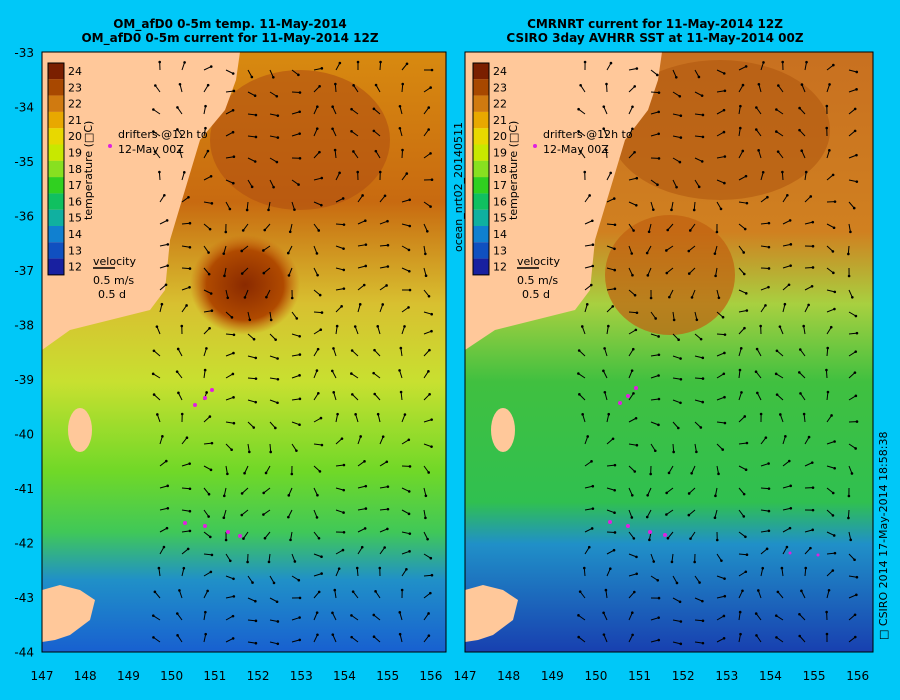 The width and height of the screenshot is (900, 700). What do you see at coordinates (24, 353) in the screenshot?
I see `left-y-axis-ticks: -33 -34 -35 -36 -37 -38 -39 -40 -41 -42 -43 -44` at bounding box center [24, 353].